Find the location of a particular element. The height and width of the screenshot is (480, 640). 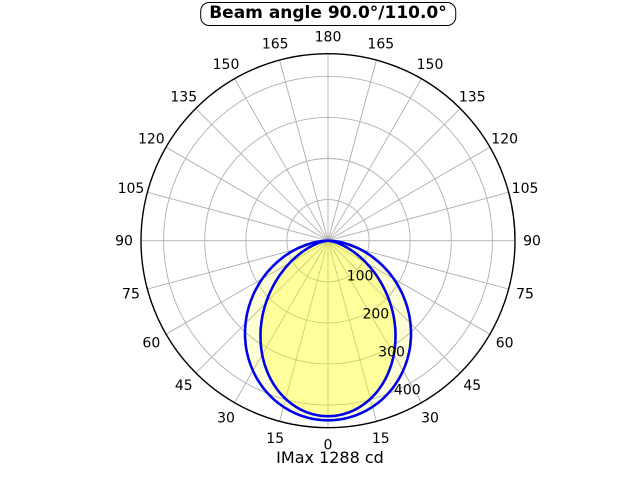

radial-tick-label: 300 is located at coordinates (391, 353).